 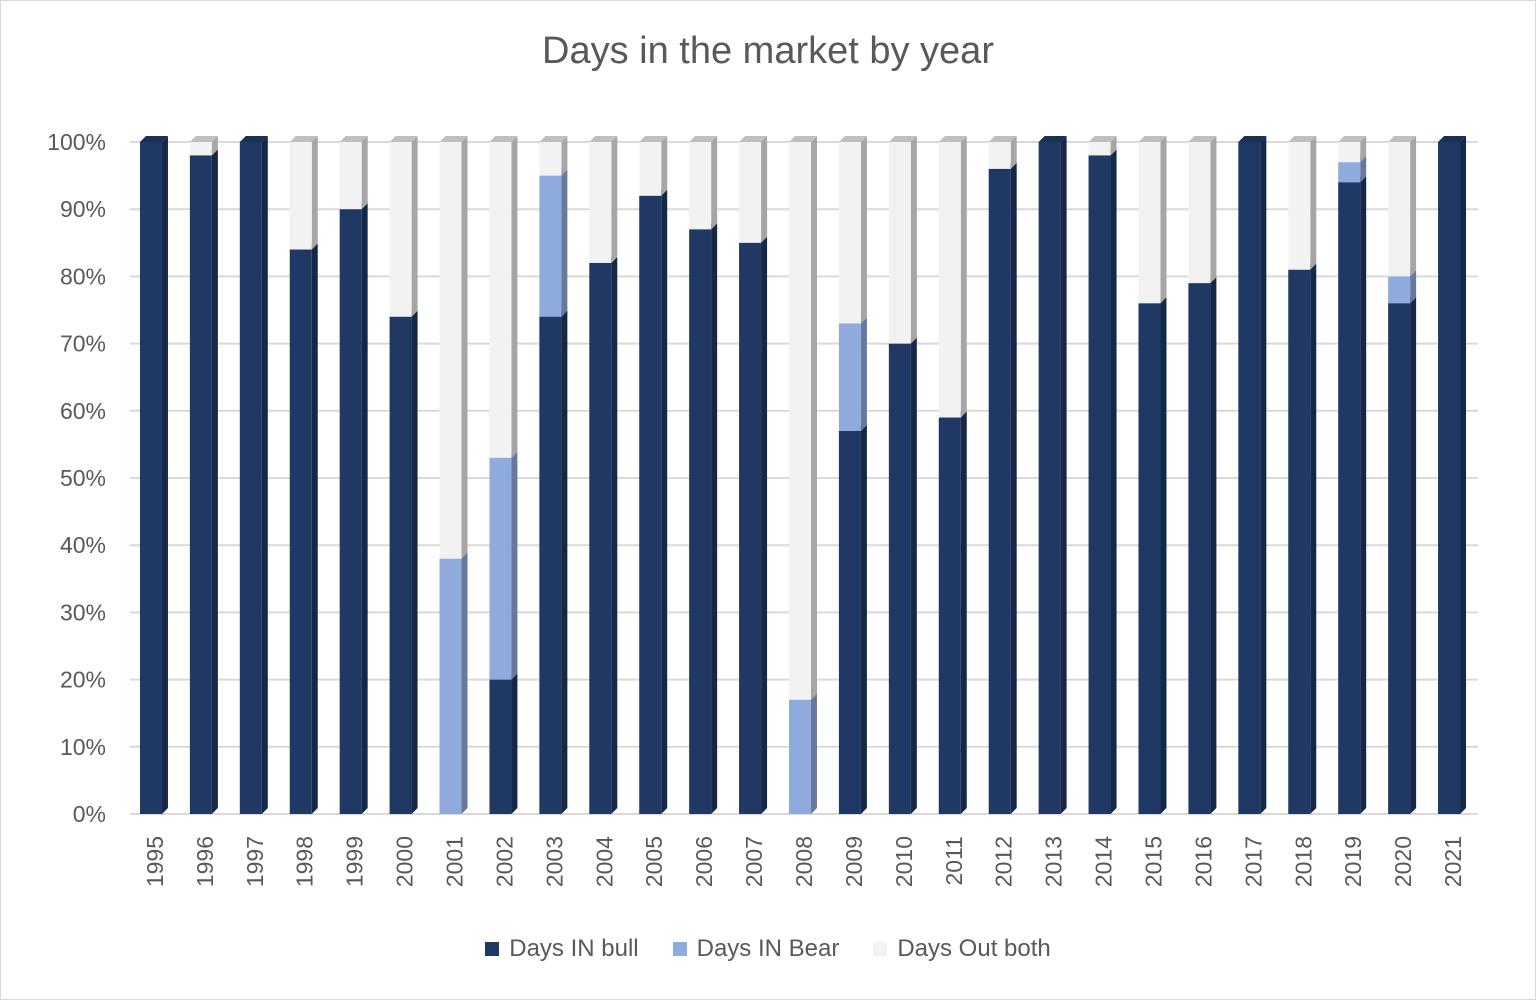 What do you see at coordinates (880, 949) in the screenshot?
I see `legend-swatch-out` at bounding box center [880, 949].